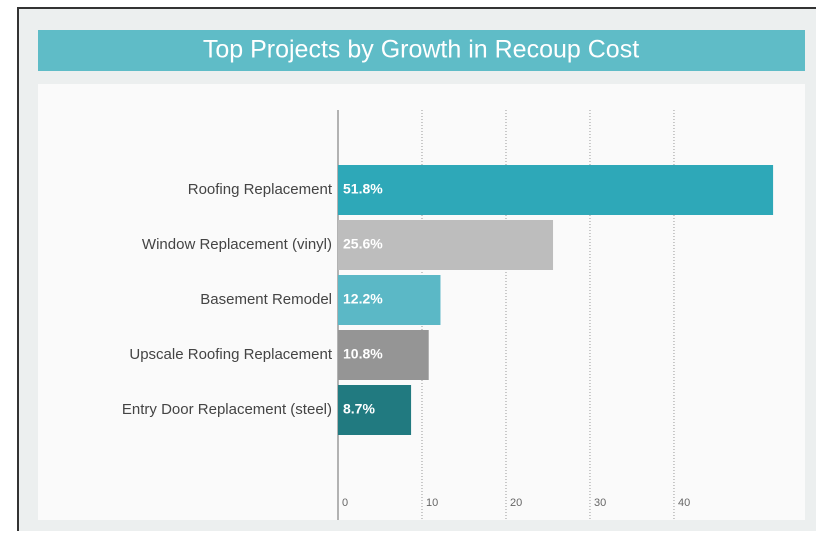 The image size is (816, 536). I want to click on y-tick-label: Entry Door Replacement (steel), so click(227, 409).